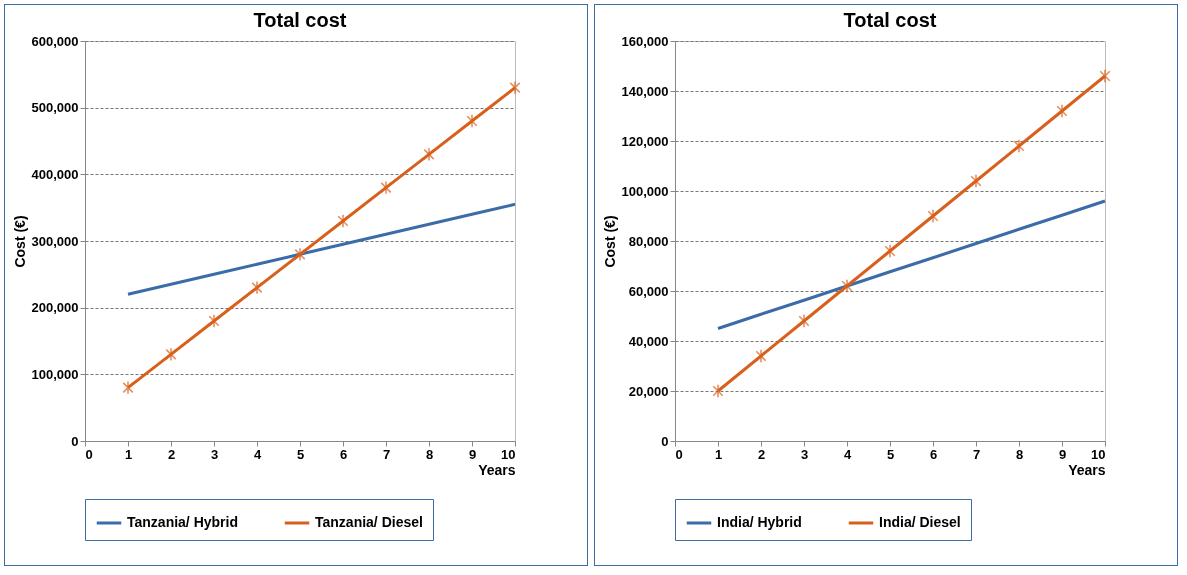  What do you see at coordinates (648, 241) in the screenshot?
I see `y-tick-label: 80,000` at bounding box center [648, 241].